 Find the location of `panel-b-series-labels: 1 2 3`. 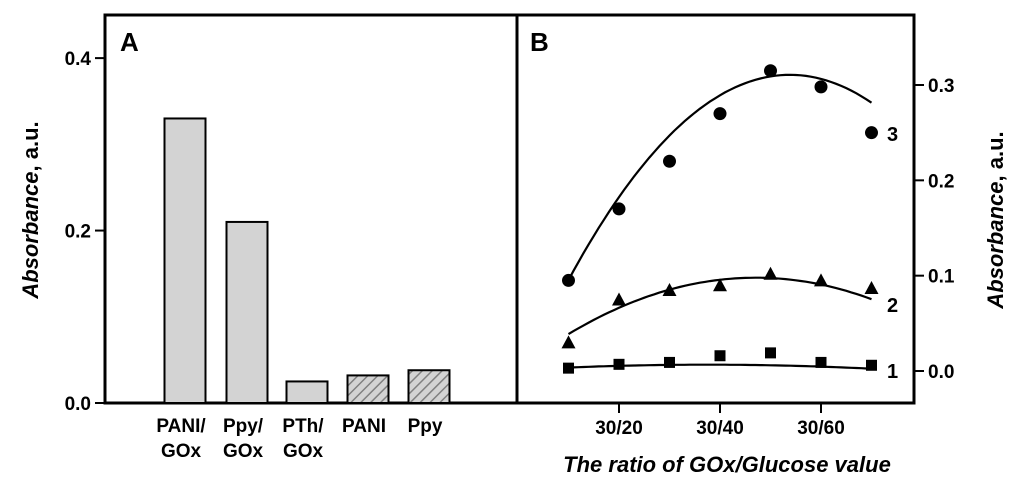

panel-b-series-labels: 1 2 3 is located at coordinates (892, 253).